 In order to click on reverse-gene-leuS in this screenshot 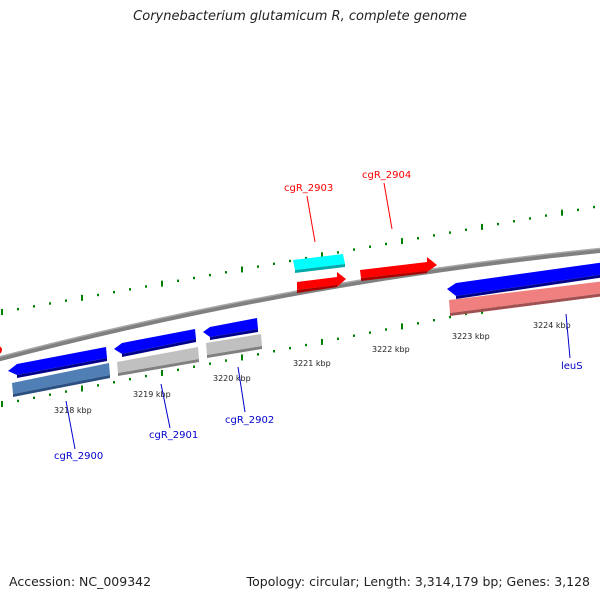, I will do `click(523, 289)`.